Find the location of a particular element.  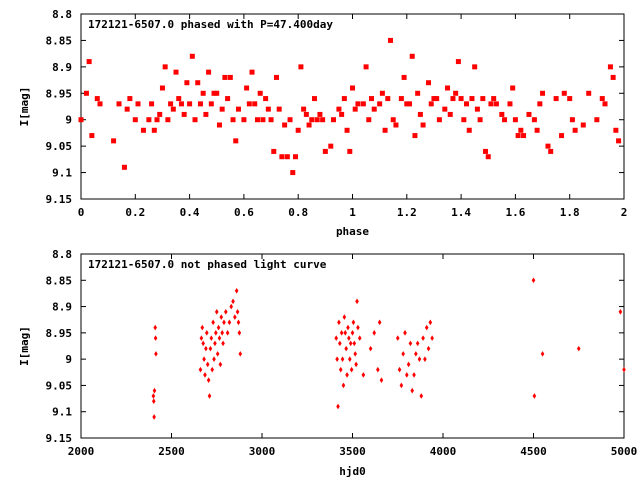

y-tick-label: 9 is located at coordinates (68, 120).